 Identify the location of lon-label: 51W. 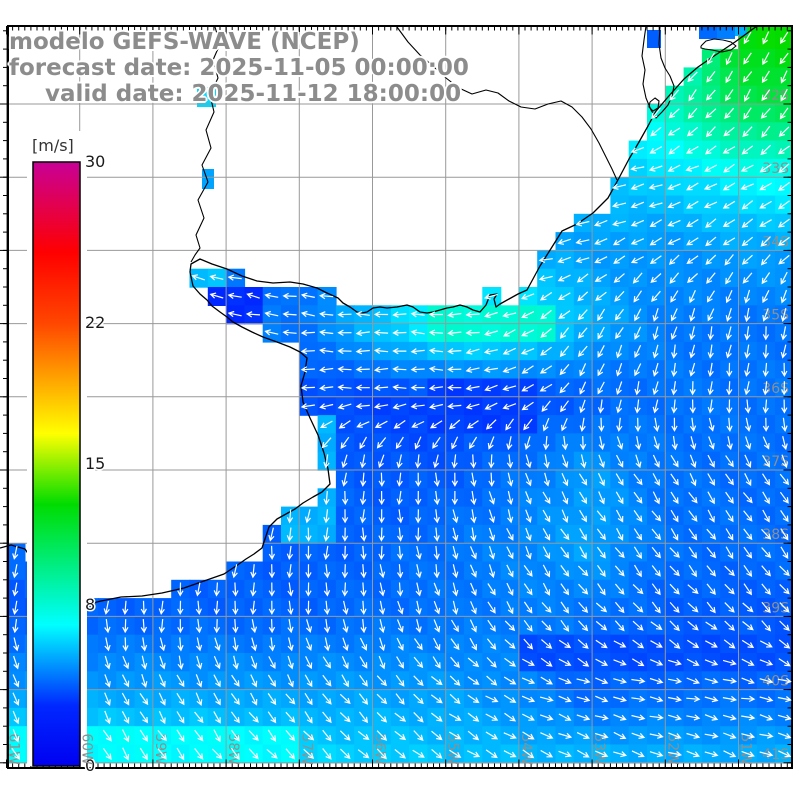
(746, 749).